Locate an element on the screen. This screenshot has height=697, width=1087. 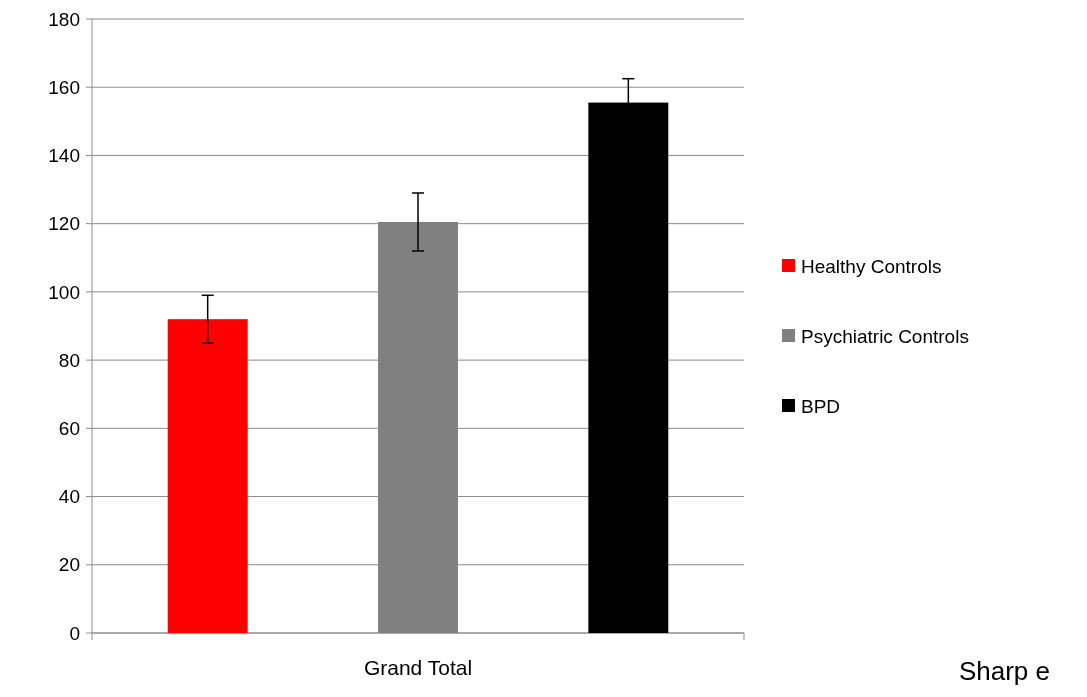
x-tick-label: Grand Total is located at coordinates (418, 667).